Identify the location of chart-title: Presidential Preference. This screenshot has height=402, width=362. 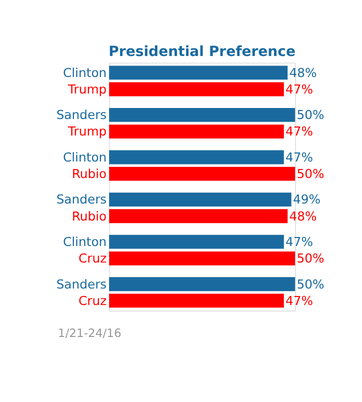
(202, 52).